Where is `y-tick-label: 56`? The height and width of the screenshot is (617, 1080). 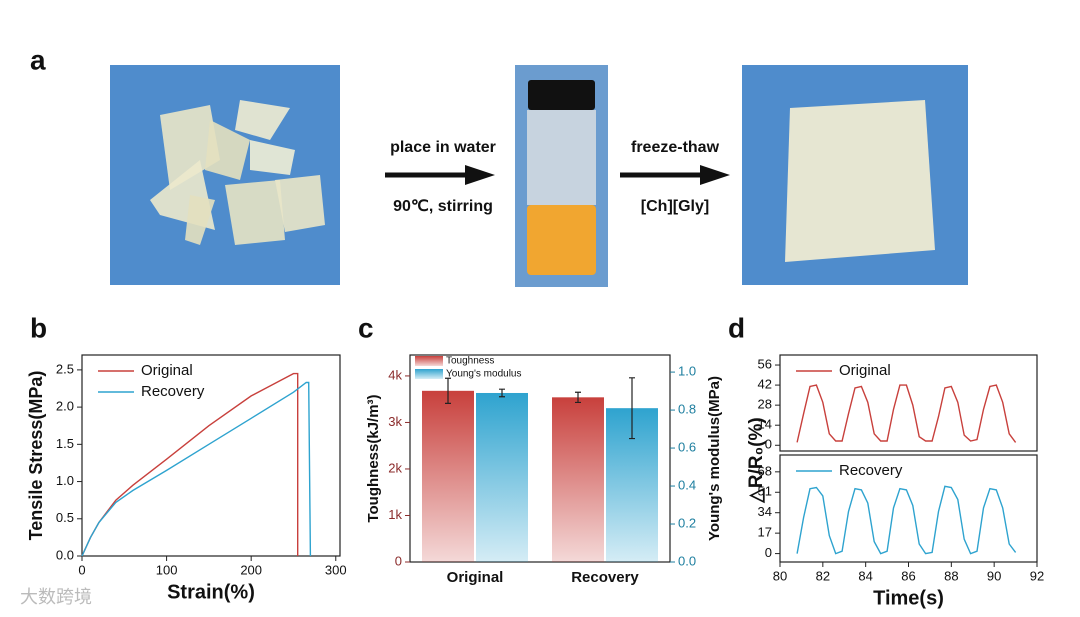 y-tick-label: 56 is located at coordinates (765, 363).